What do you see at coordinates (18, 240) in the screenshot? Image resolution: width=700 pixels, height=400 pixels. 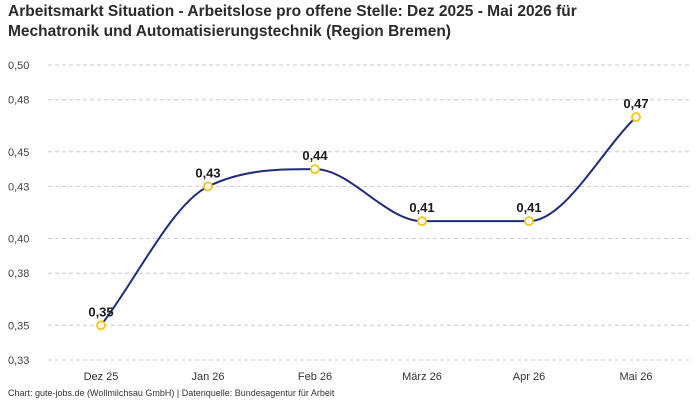 I see `y-tick-label: 0,40` at bounding box center [18, 240].